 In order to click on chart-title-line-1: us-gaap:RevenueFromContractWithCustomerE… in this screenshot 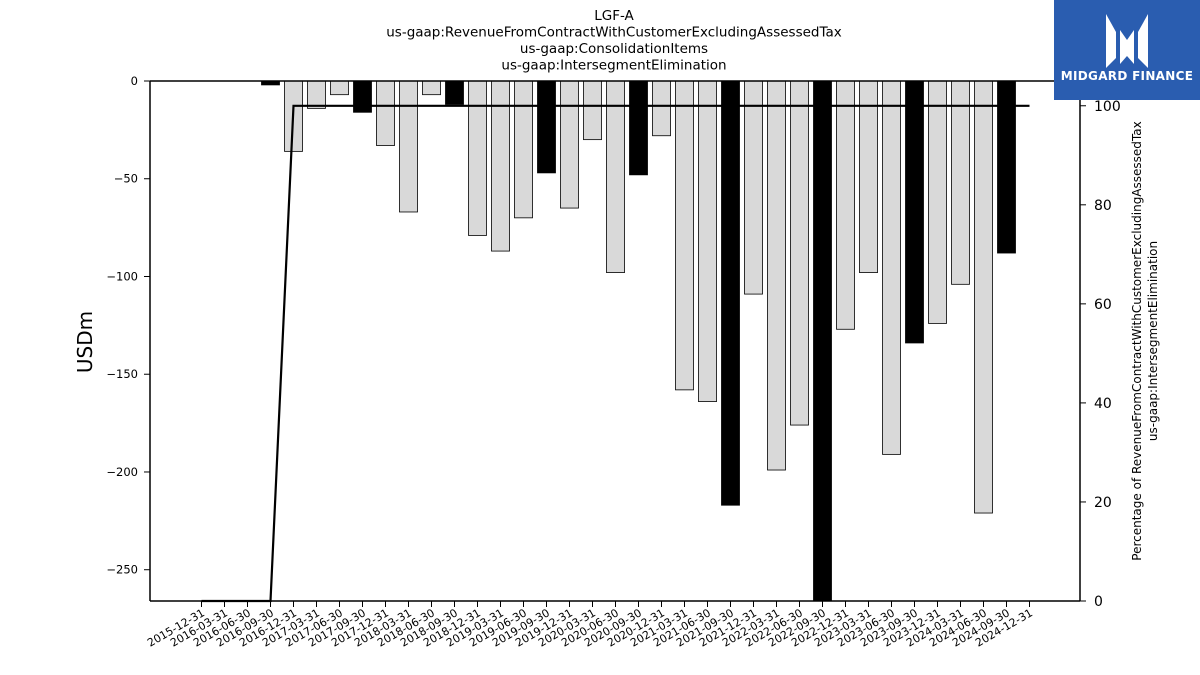, I will do `click(614, 33)`.